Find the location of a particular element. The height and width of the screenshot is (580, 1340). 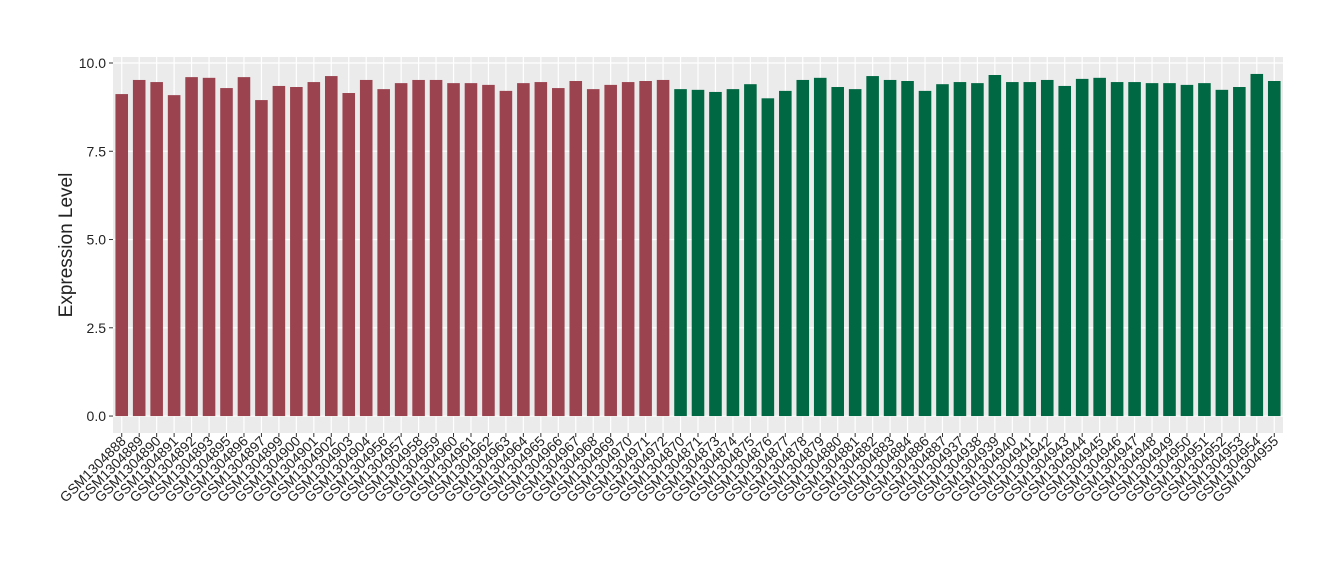

y-axis-title: Expression Level is located at coordinates (66, 245).